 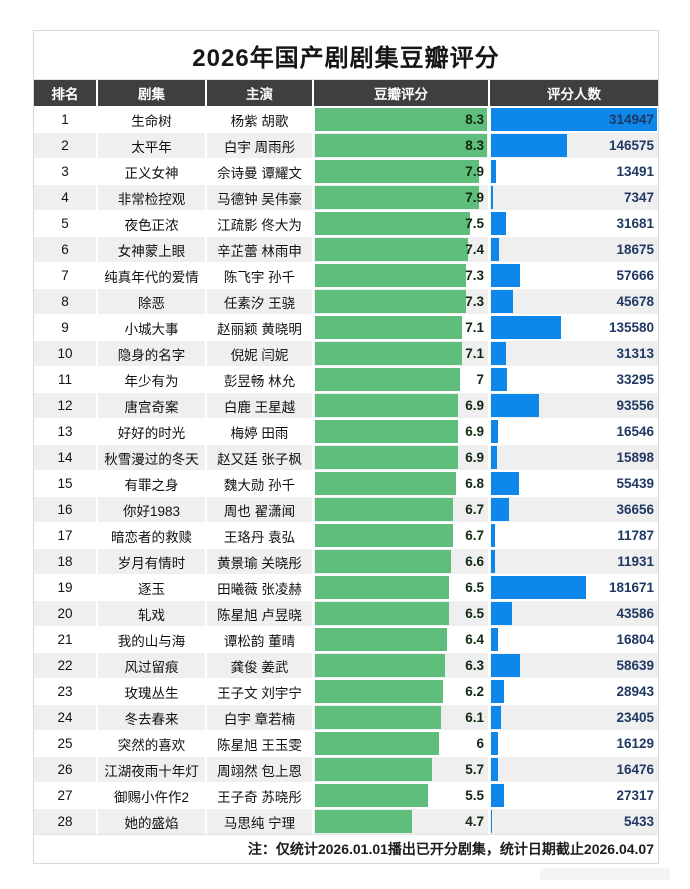 What do you see at coordinates (574, 301) in the screenshot?
I see `votes-cell: 45678` at bounding box center [574, 301].